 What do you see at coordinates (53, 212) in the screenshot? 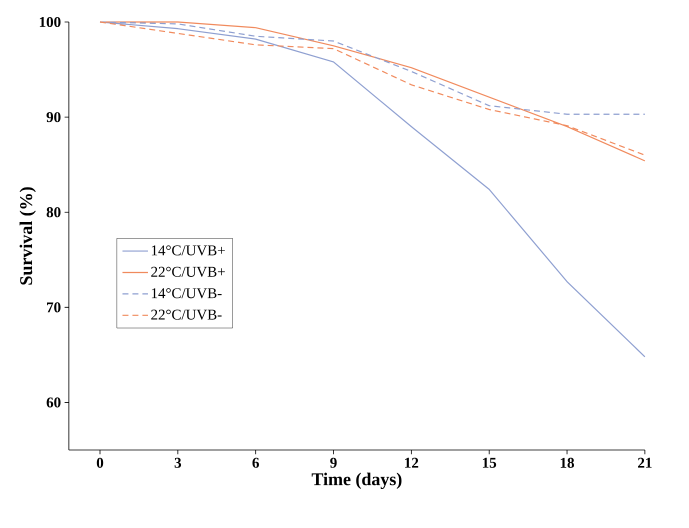
I see `y-tick-label: 80` at bounding box center [53, 212].